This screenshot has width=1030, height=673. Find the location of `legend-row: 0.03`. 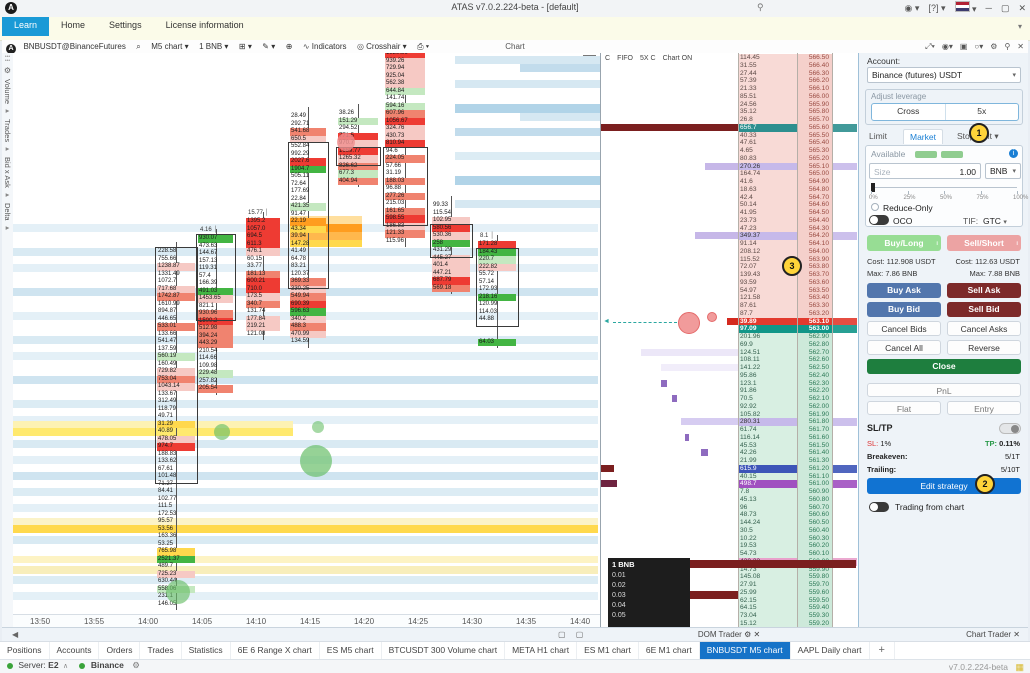

legend-row: 0.03 is located at coordinates (619, 595).